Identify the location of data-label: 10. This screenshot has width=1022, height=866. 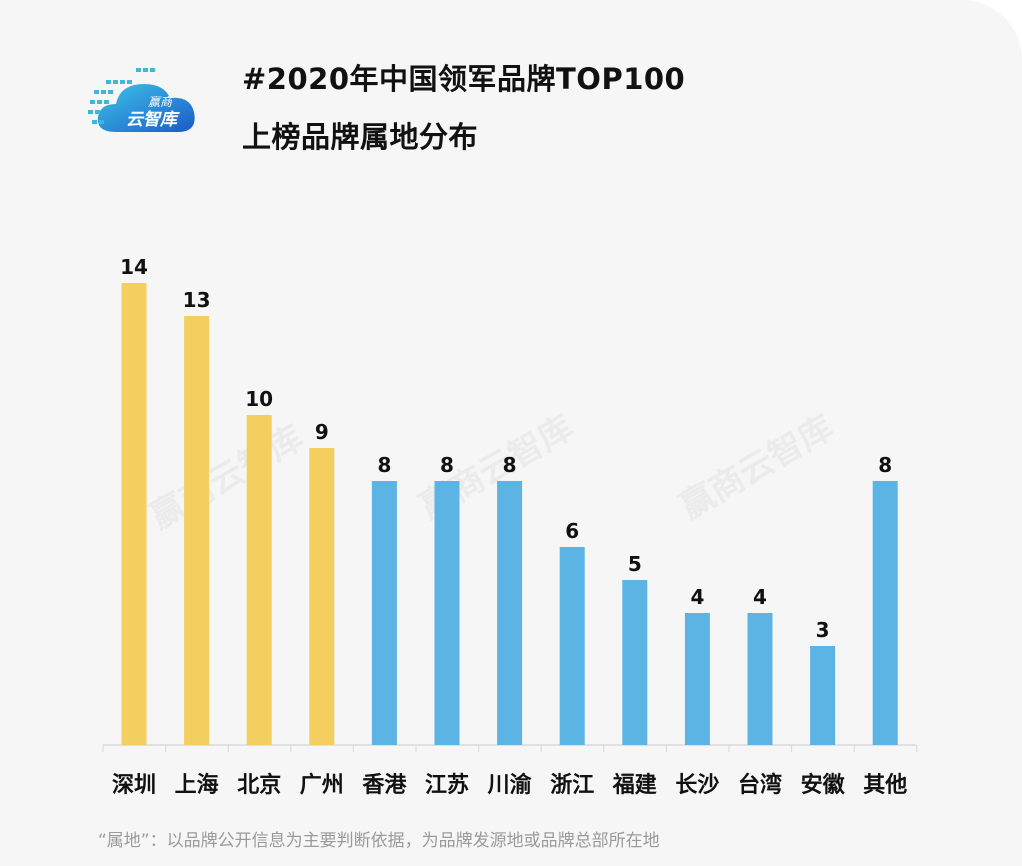
(259, 399).